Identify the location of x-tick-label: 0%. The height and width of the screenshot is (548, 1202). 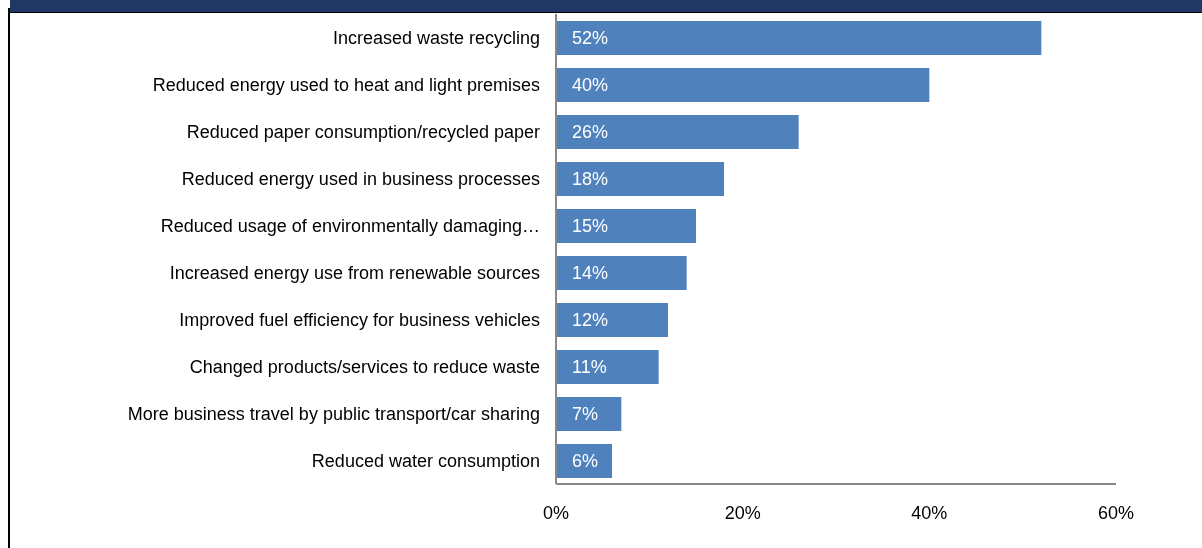
(556, 512).